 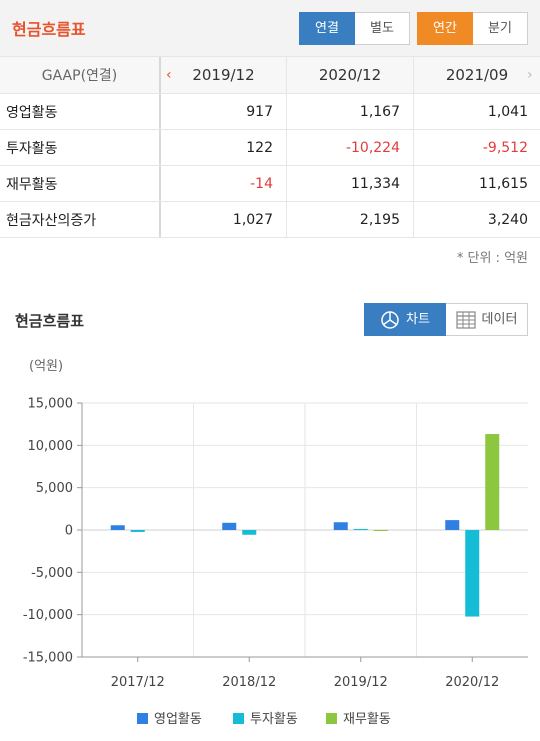 What do you see at coordinates (52, 573) in the screenshot?
I see `y-tick-label: -5,000` at bounding box center [52, 573].